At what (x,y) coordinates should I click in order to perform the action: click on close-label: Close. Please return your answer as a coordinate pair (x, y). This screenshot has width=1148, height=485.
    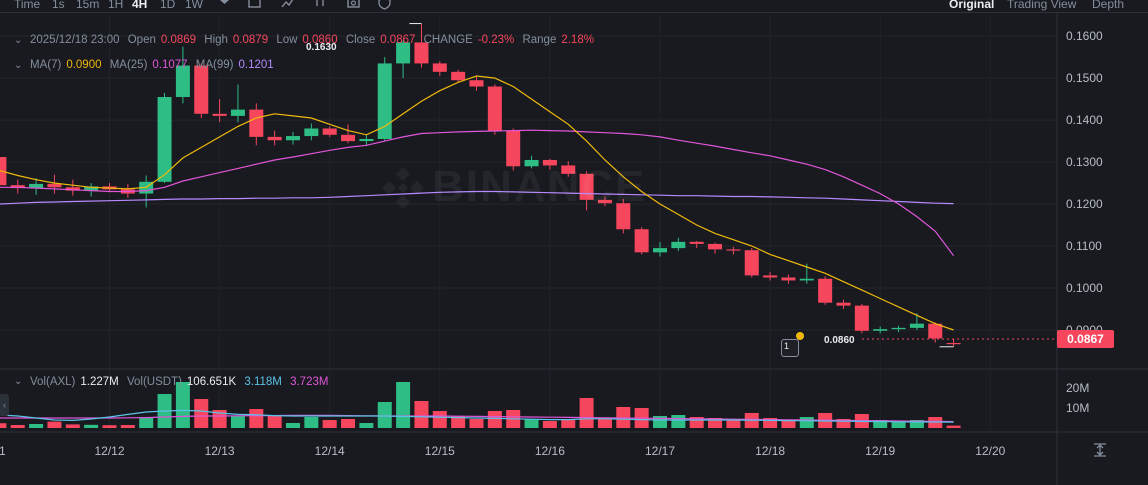
    Looking at the image, I should click on (360, 40).